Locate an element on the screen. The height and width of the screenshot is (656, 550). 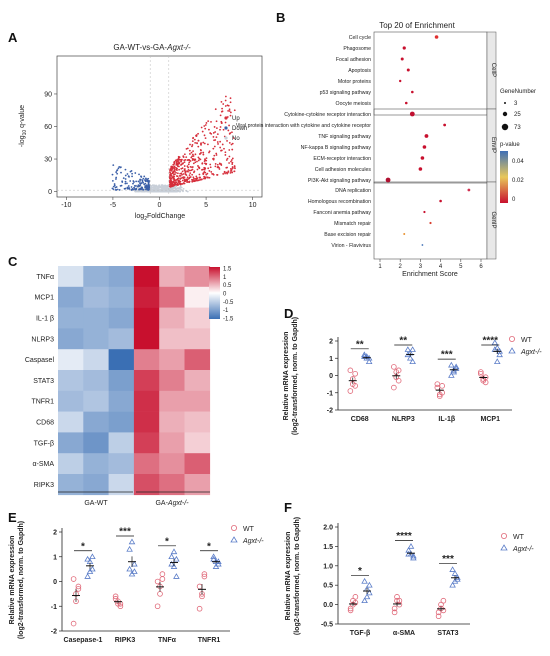
d-legend-wt-marker is located at coordinates (511, 338).